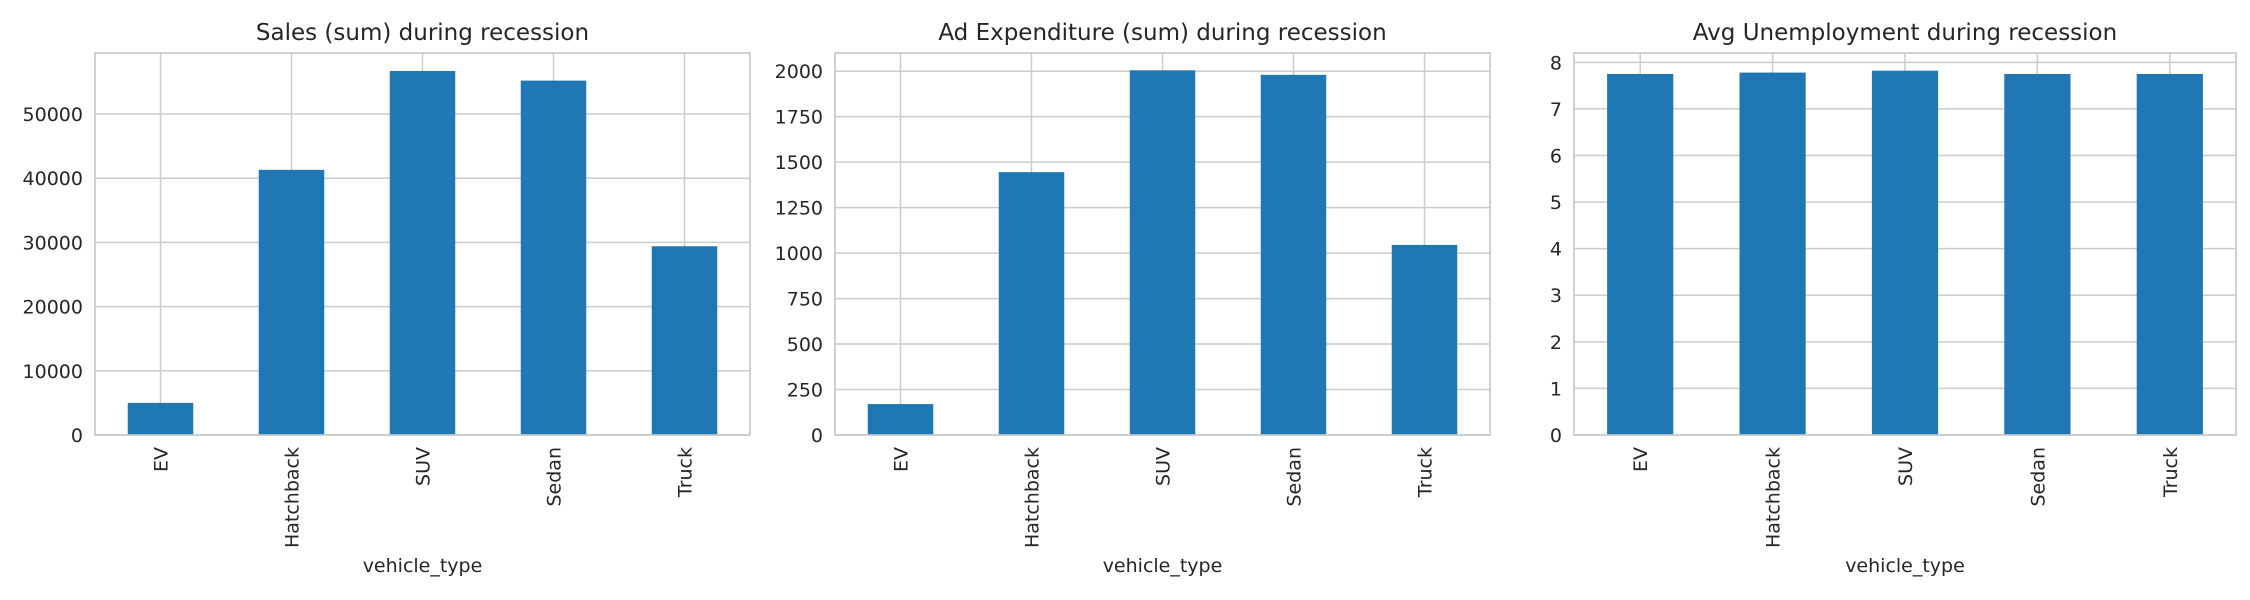 The image size is (2250, 600). What do you see at coordinates (1556, 250) in the screenshot?
I see `y-tick-label: 4` at bounding box center [1556, 250].